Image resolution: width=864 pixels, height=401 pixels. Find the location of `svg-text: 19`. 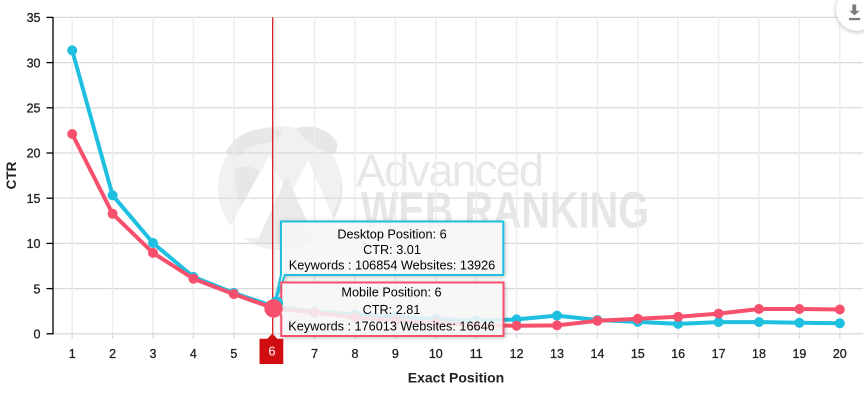

svg-text: 19 is located at coordinates (799, 354).